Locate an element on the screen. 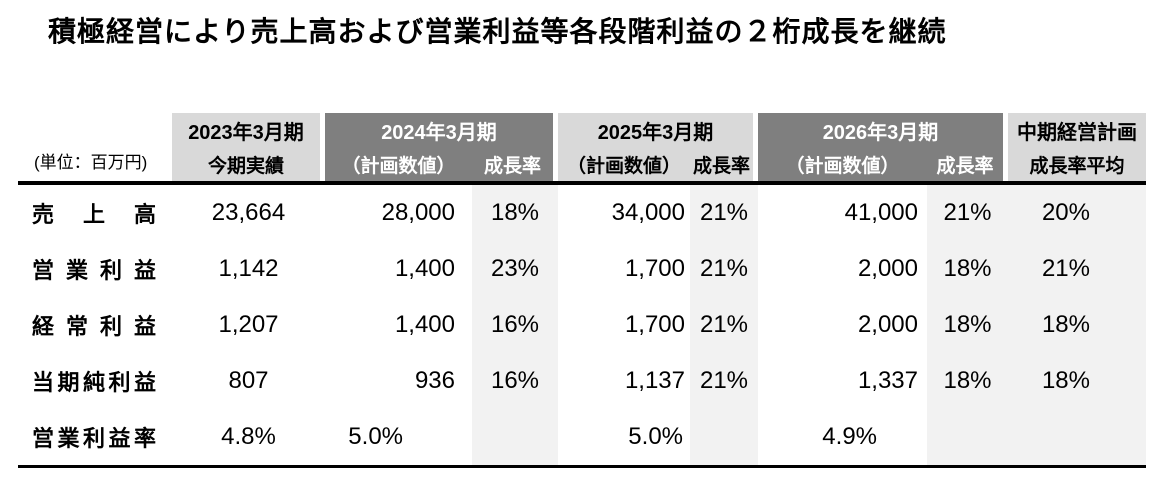  cell-midterm-avg is located at coordinates (1077, 437).